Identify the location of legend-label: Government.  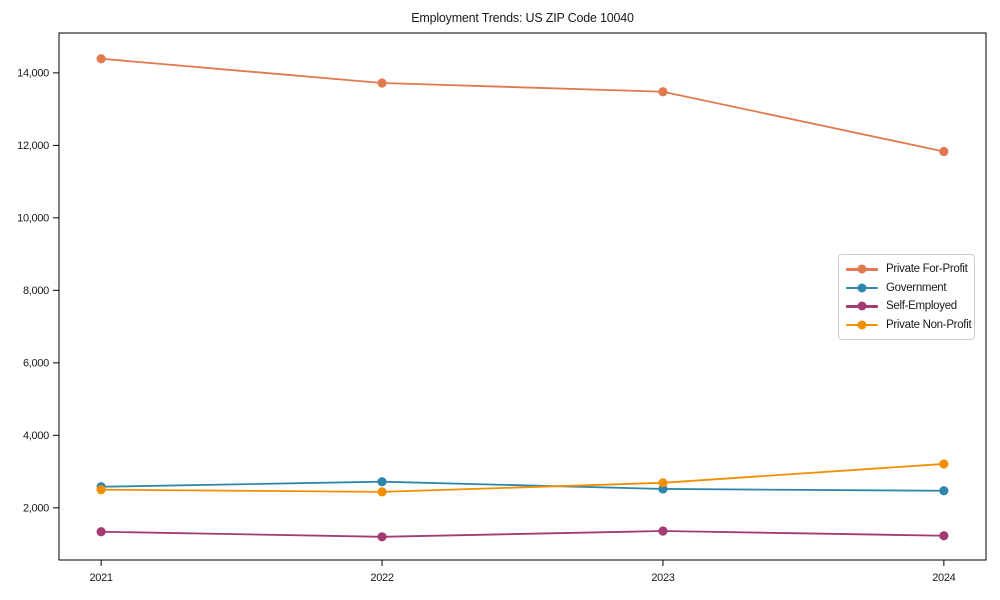
(916, 287).